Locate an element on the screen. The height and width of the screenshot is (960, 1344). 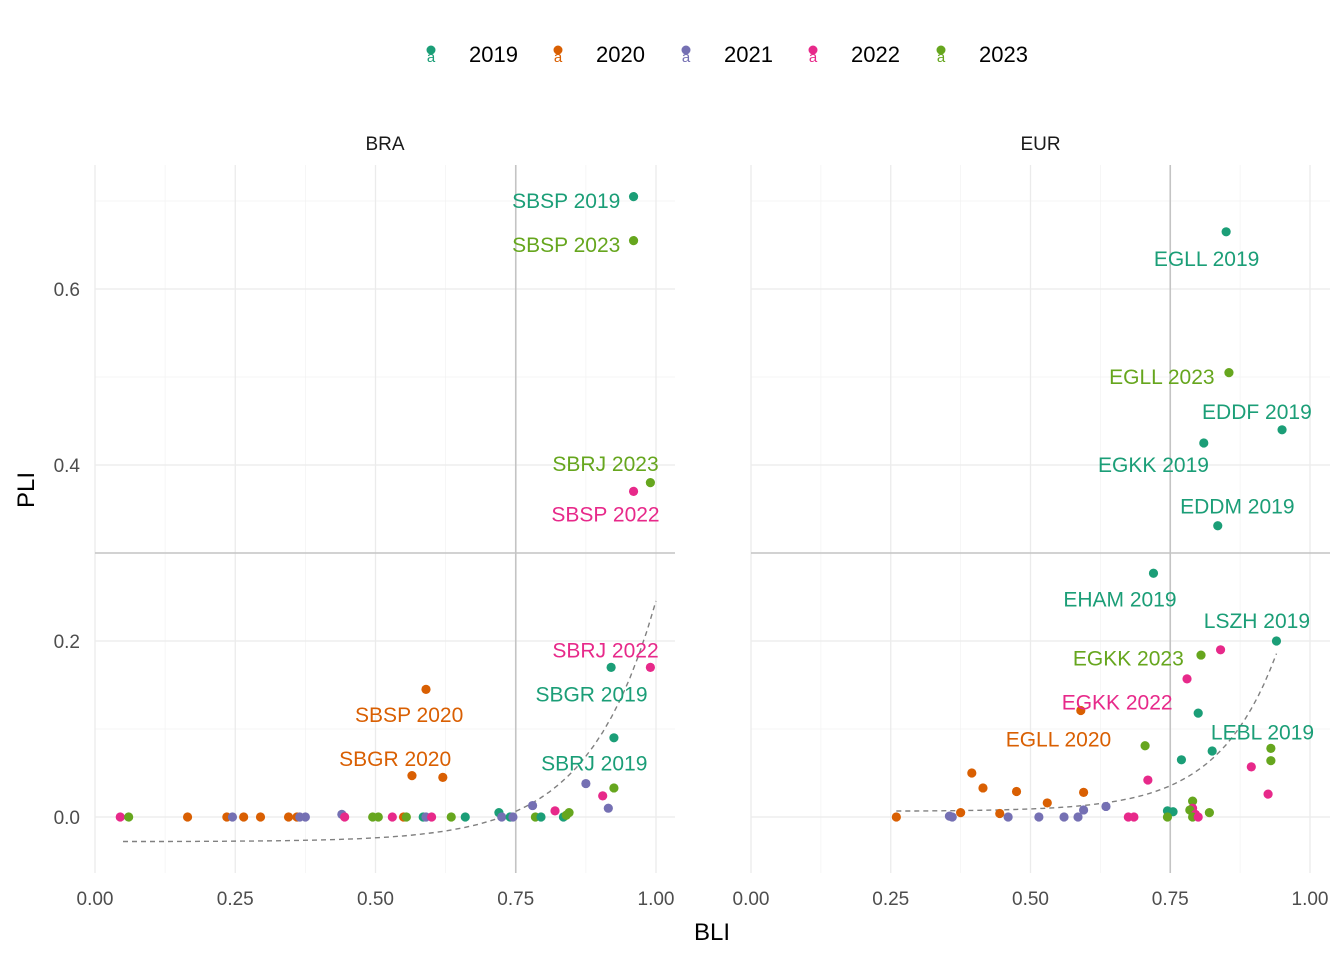
point-label: SBSP 2023 is located at coordinates (566, 245).